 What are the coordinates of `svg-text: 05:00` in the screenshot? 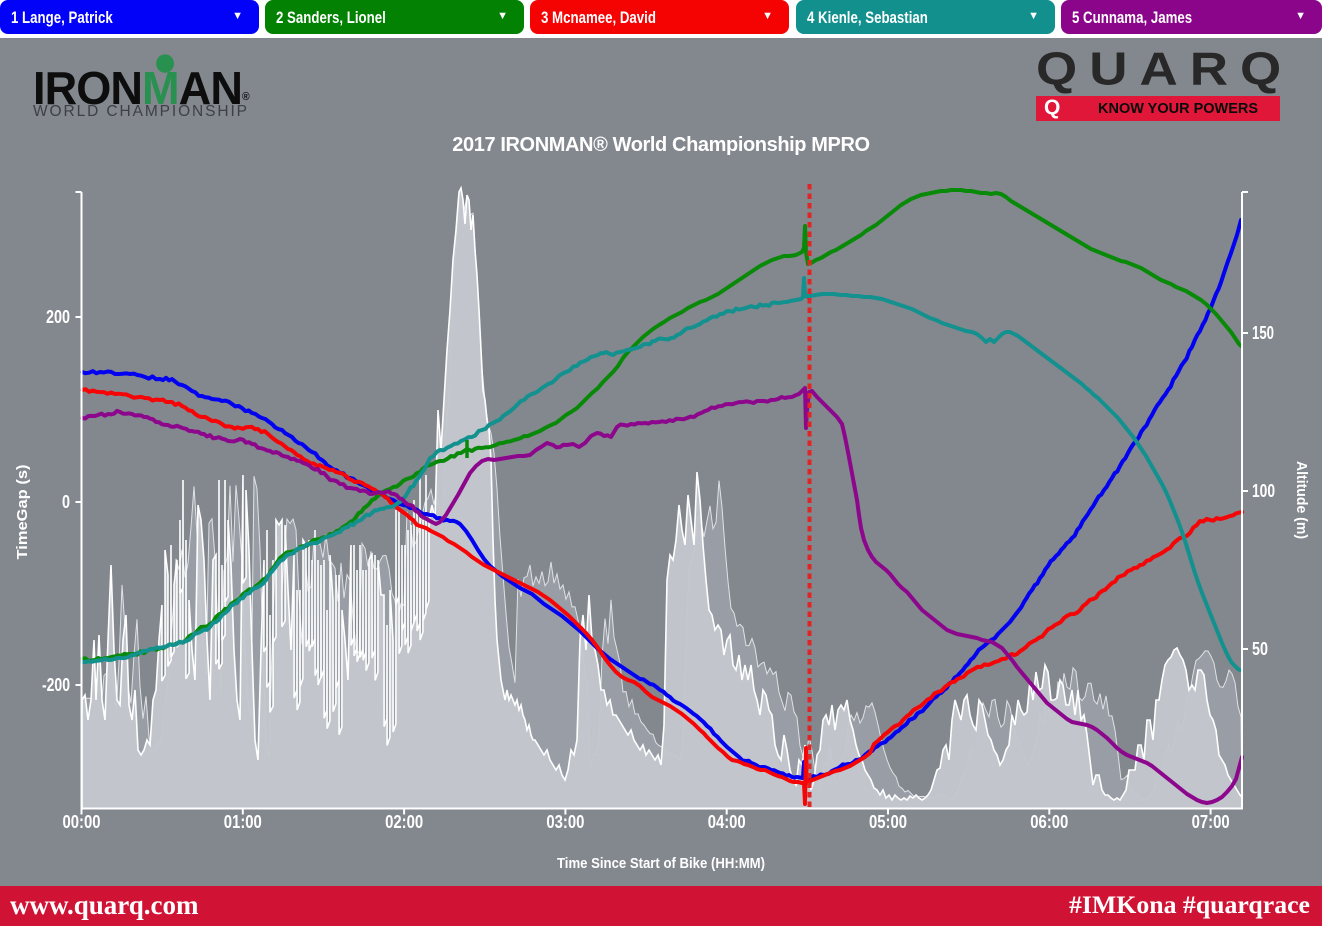 It's located at (888, 822).